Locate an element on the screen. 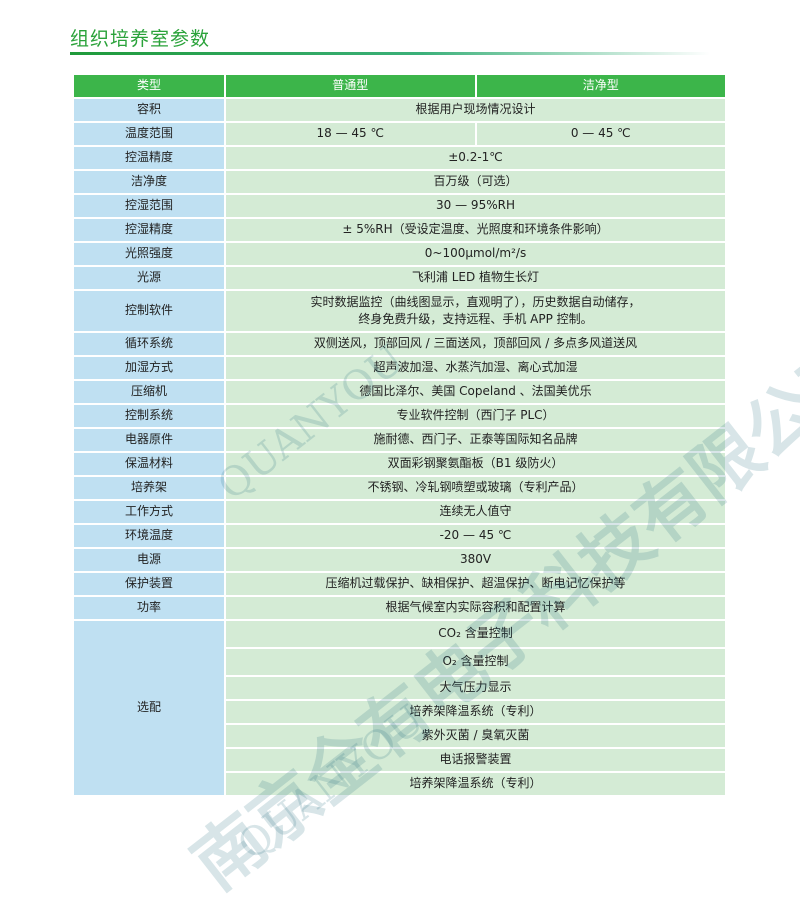  row-label: 光照强度 is located at coordinates (149, 254).